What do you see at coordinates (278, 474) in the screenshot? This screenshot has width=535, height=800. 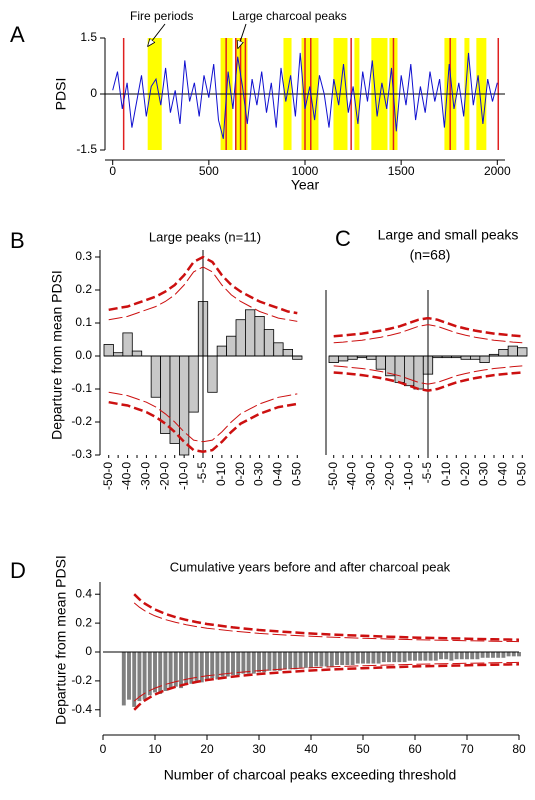 I see `x-tick-label: 0-40` at bounding box center [278, 474].